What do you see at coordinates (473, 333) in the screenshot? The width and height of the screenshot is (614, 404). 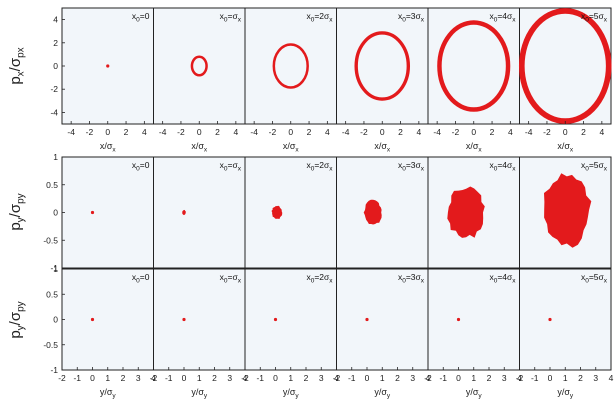 I see `panel-py-vs-y-bottom-4: x0=4σx-2 -1 0 1 2 3 4y/σy` at bounding box center [473, 333].